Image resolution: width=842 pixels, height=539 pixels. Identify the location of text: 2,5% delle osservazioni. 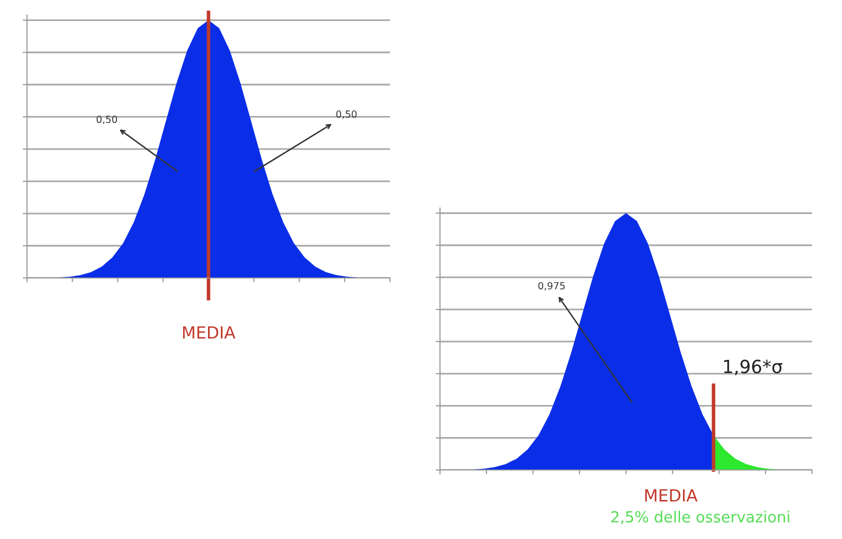
(700, 517).